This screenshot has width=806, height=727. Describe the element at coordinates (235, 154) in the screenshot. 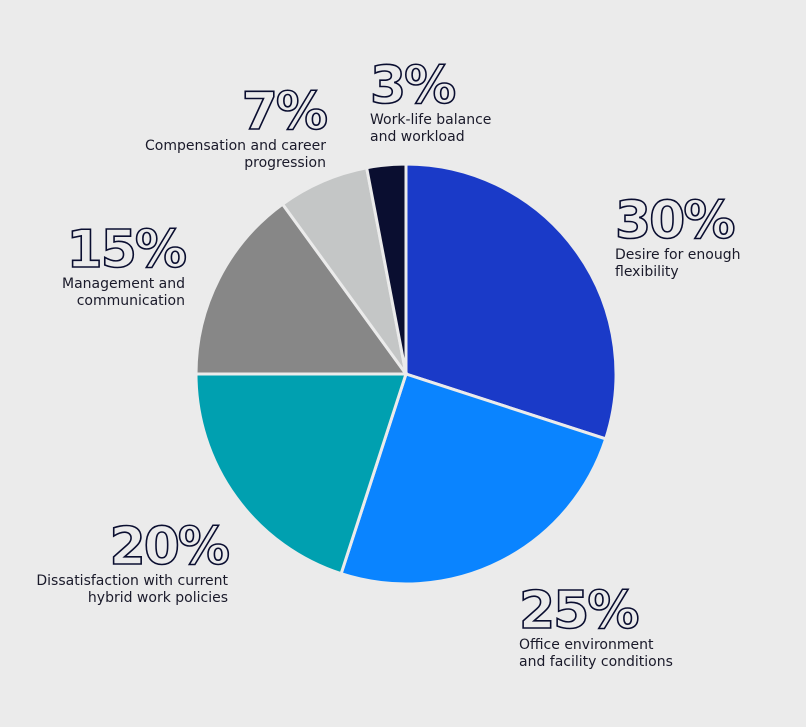

I see `category-label: Compensation and career progression` at that location.